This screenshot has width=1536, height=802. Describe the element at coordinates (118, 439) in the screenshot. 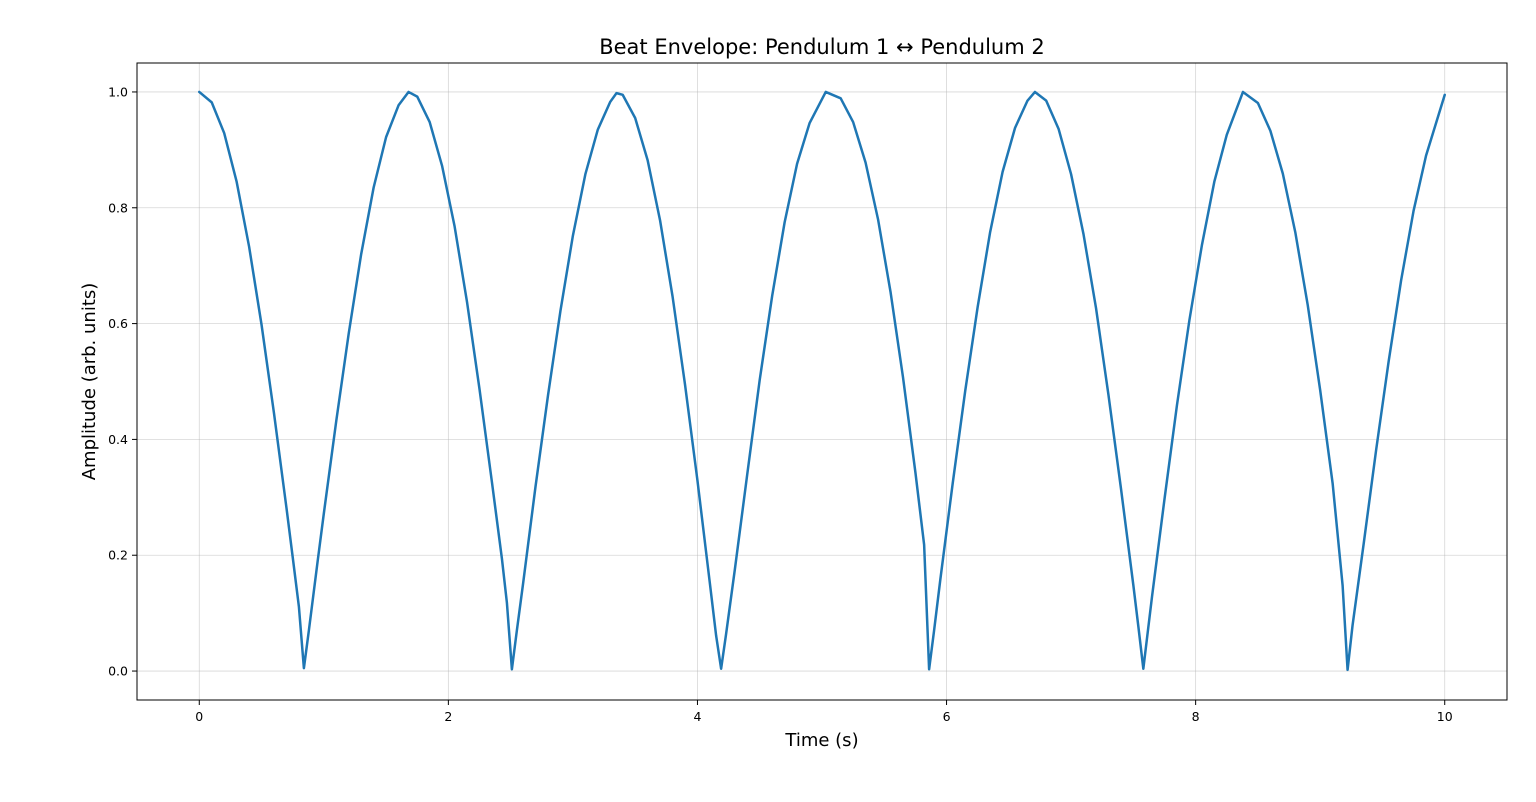

I see `y-tick-label: 0.4` at that location.